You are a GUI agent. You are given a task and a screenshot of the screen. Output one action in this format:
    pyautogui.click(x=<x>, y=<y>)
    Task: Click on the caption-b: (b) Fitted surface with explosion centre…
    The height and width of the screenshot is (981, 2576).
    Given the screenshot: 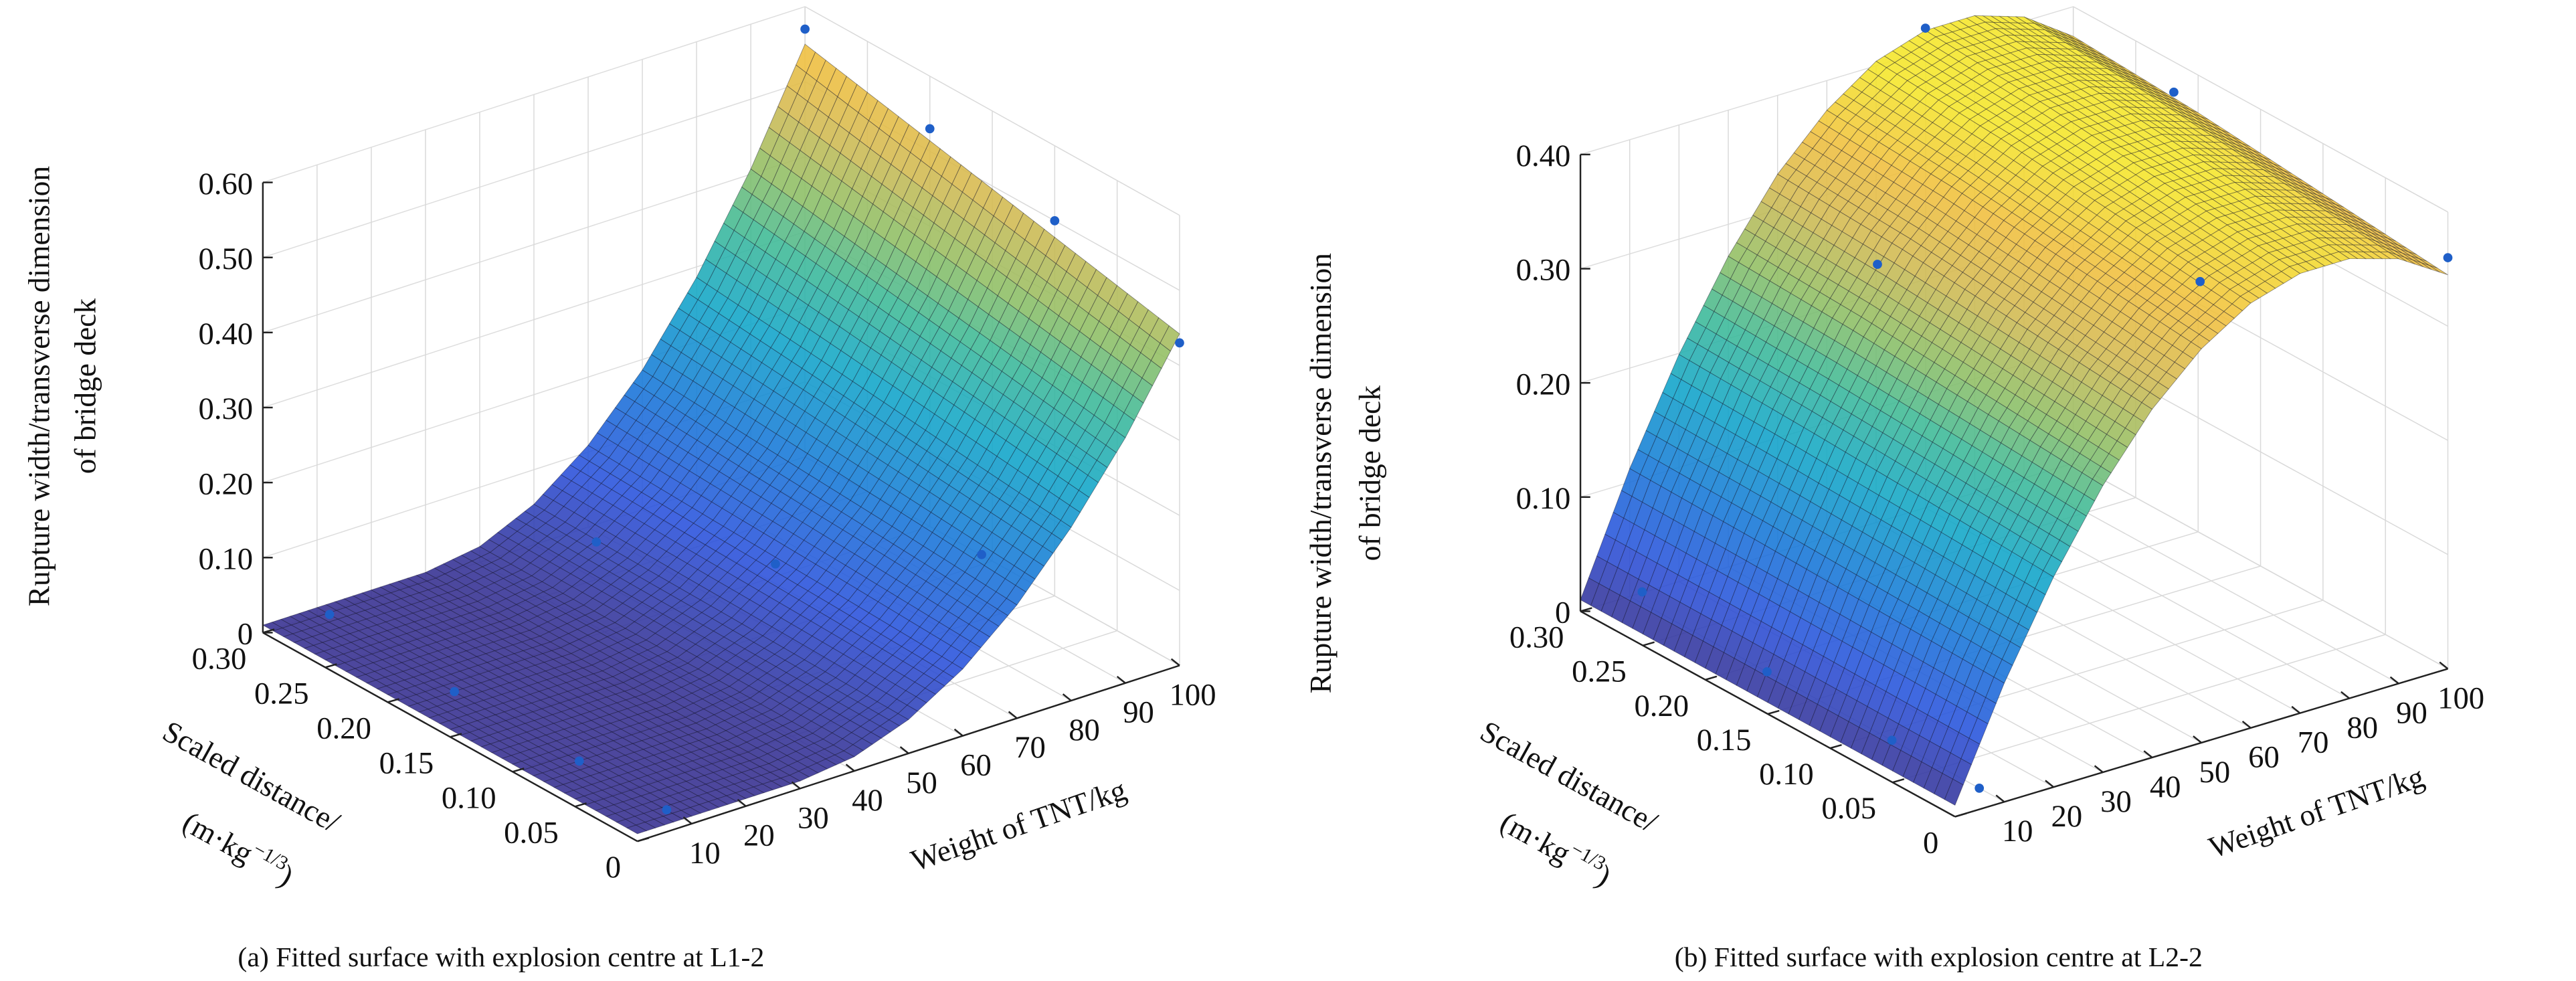 What is the action you would take?
    pyautogui.click(x=1939, y=958)
    